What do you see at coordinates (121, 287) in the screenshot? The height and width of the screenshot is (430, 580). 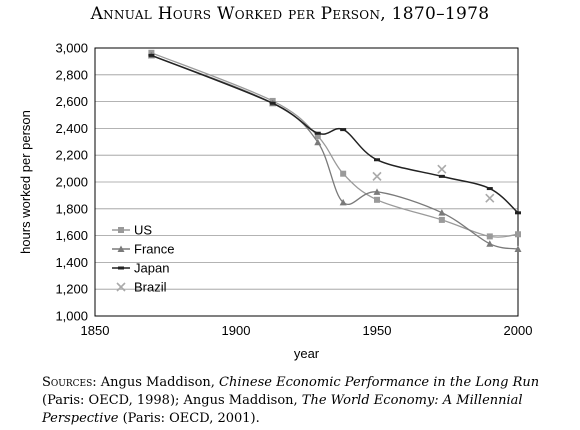 I see `legend-marker-brazil` at bounding box center [121, 287].